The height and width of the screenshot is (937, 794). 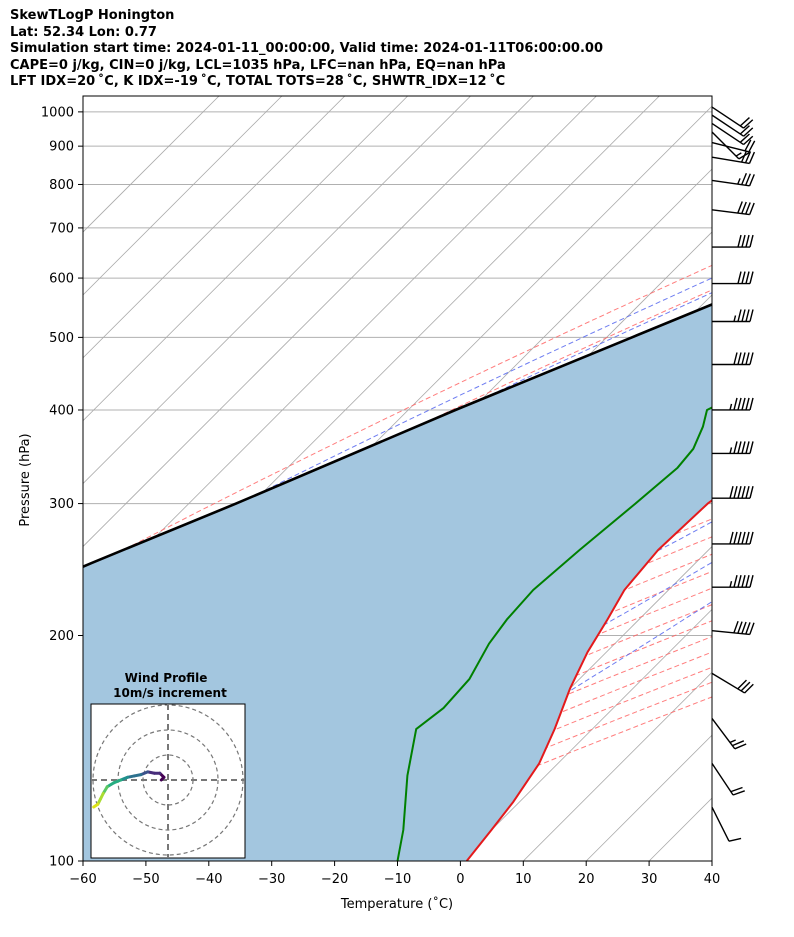 I want to click on y-tick-label: 900, so click(x=61, y=147).